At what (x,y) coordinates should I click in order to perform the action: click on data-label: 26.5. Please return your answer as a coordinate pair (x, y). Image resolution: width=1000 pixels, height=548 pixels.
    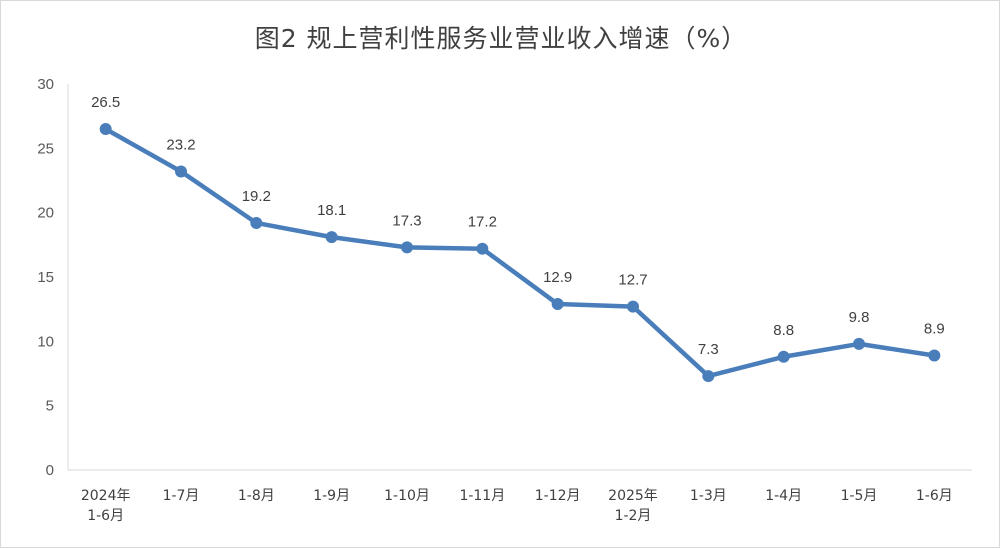
    Looking at the image, I should click on (105, 102).